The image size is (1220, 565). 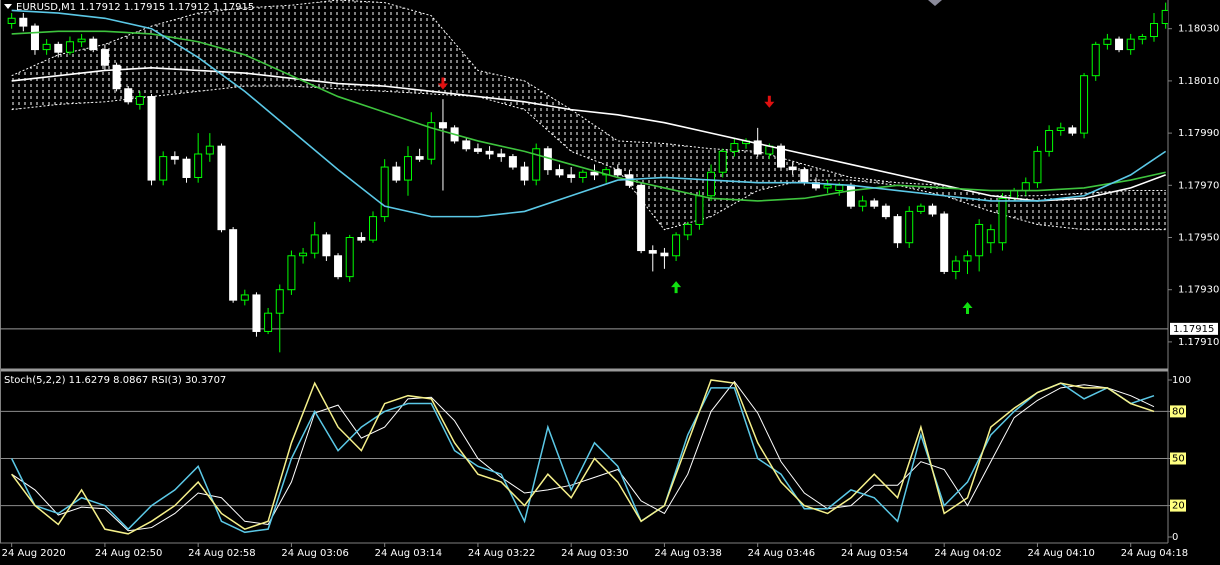 I want to click on level-box, so click(x=1178, y=505).